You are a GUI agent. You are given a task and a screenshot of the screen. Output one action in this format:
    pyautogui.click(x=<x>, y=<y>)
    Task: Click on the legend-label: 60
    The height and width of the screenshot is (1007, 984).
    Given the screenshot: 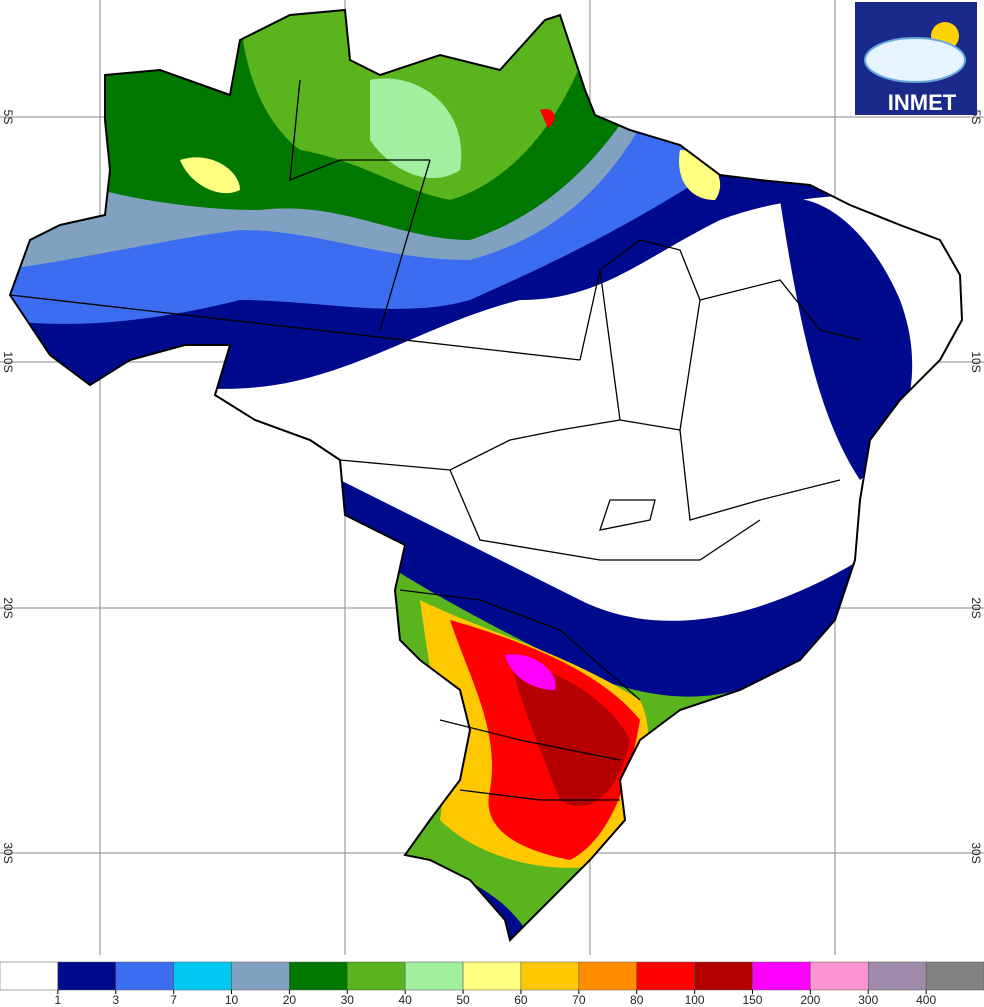 What is the action you would take?
    pyautogui.click(x=521, y=1000)
    